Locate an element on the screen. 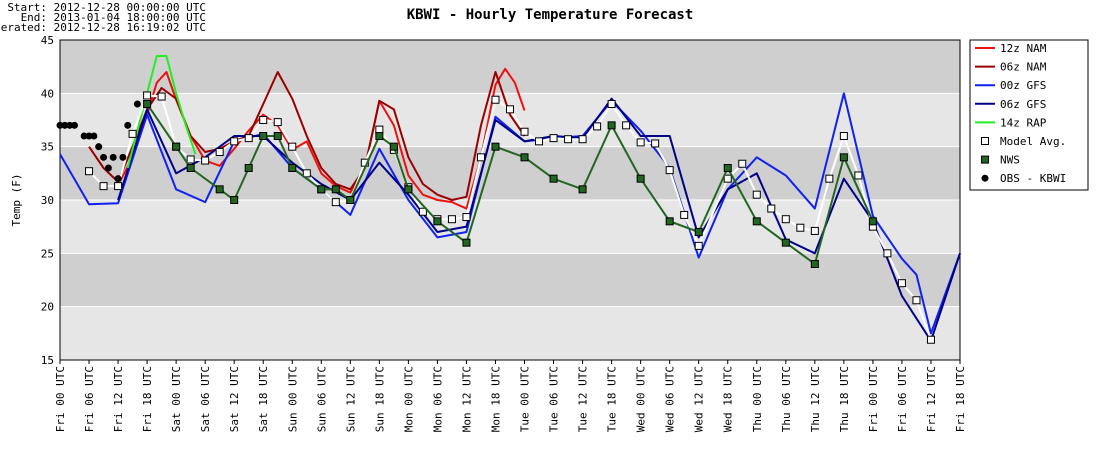 The width and height of the screenshot is (1100, 450). x-tick-label: Sun 12 UTC is located at coordinates (350, 399).